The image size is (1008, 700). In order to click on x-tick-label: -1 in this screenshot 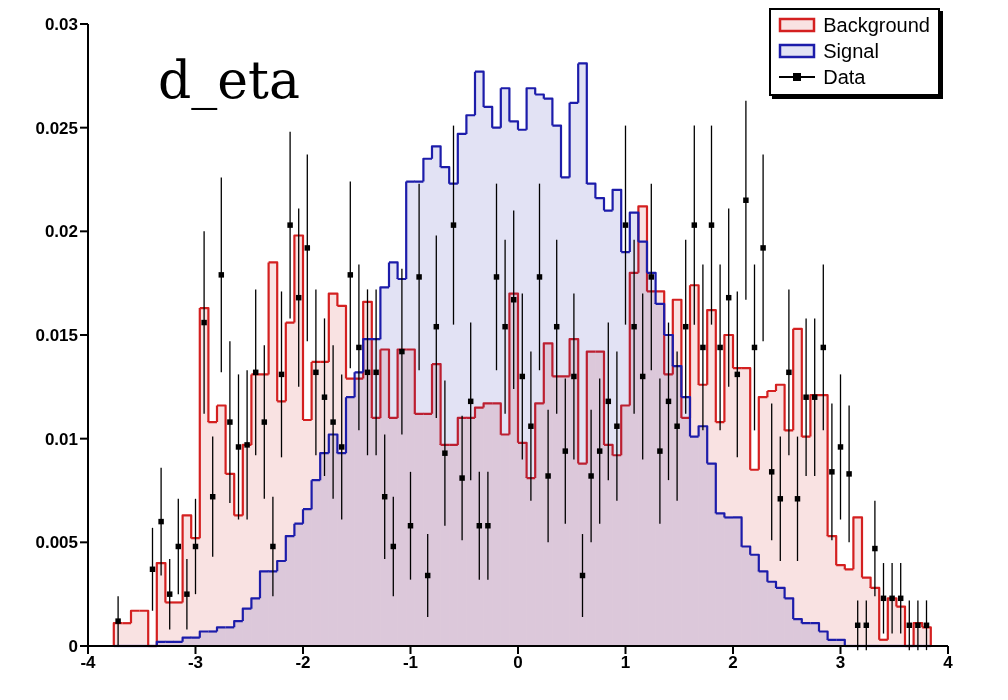, I will do `click(410, 663)`.